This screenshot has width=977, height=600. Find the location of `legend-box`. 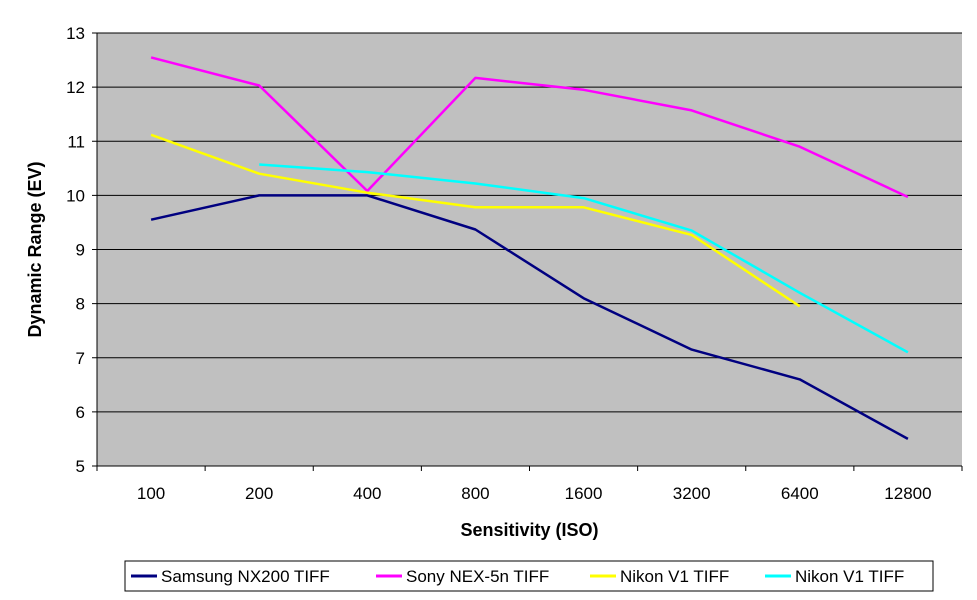

legend-box is located at coordinates (529, 576).